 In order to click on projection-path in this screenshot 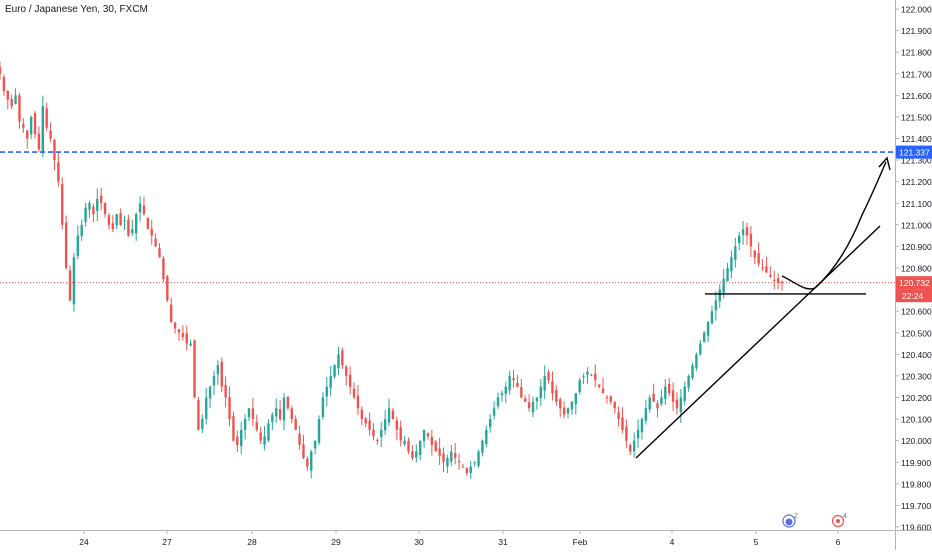, I will do `click(834, 225)`.